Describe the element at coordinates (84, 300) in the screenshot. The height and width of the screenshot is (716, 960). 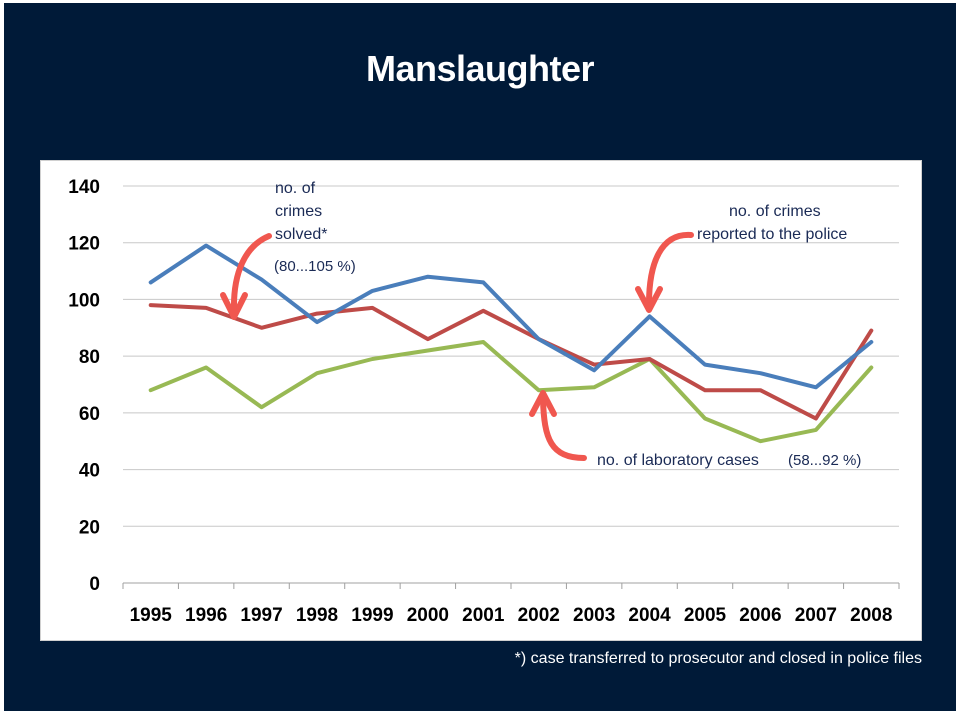
I see `y-tick-label: 100` at that location.